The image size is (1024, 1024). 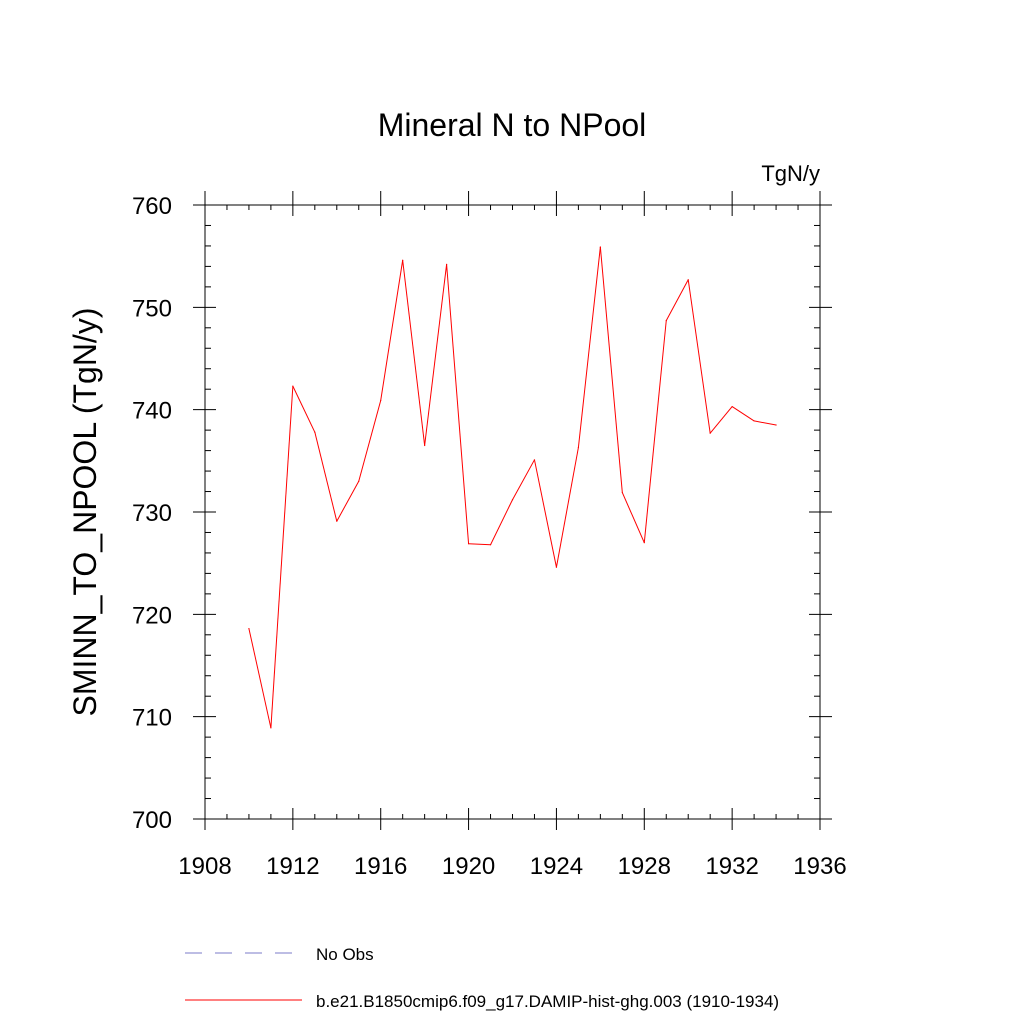 I want to click on y-tick-label: 710, so click(x=152, y=718).